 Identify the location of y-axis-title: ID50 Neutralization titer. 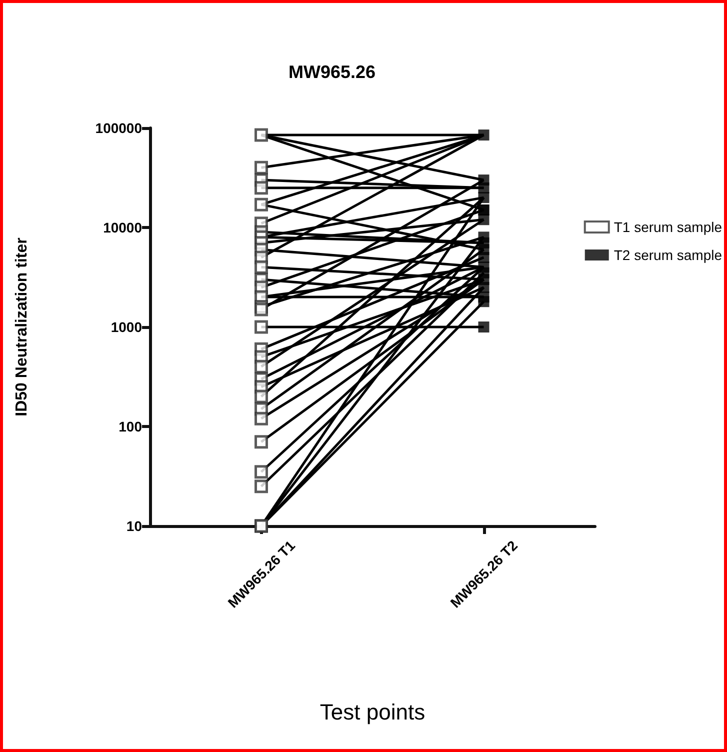
(22, 327).